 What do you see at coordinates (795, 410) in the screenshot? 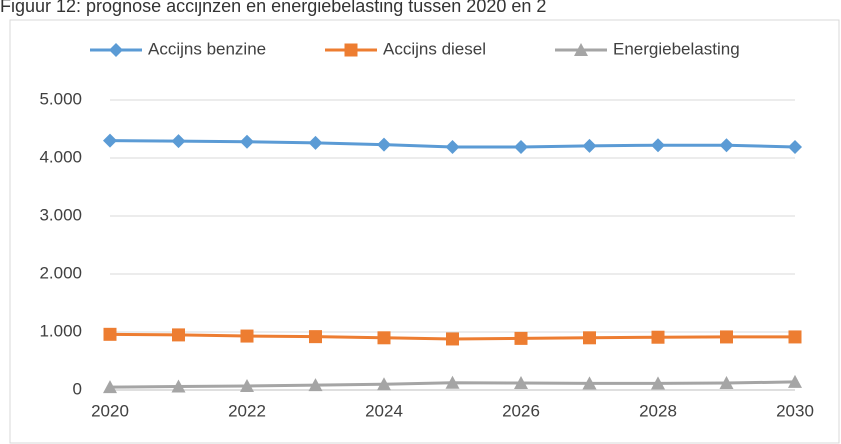
I see `x-tick-label: 2030` at bounding box center [795, 410].